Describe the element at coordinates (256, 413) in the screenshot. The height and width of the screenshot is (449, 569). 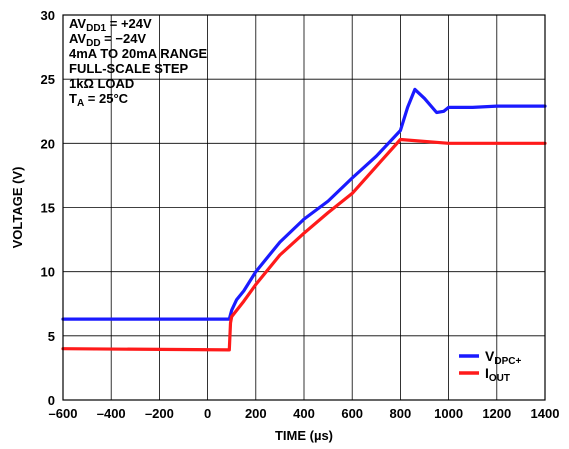
I see `x-tick-label: 200` at that location.